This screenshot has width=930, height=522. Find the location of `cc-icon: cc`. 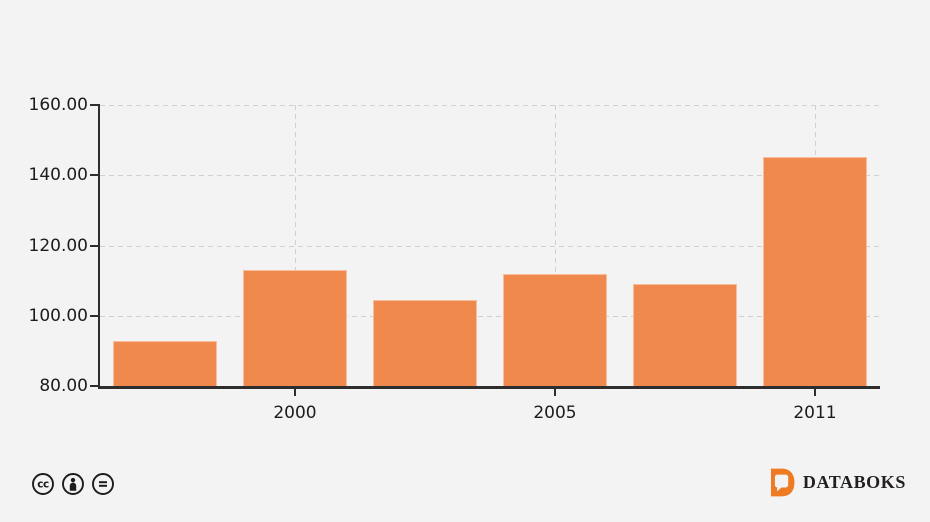

cc-icon: cc is located at coordinates (43, 484).